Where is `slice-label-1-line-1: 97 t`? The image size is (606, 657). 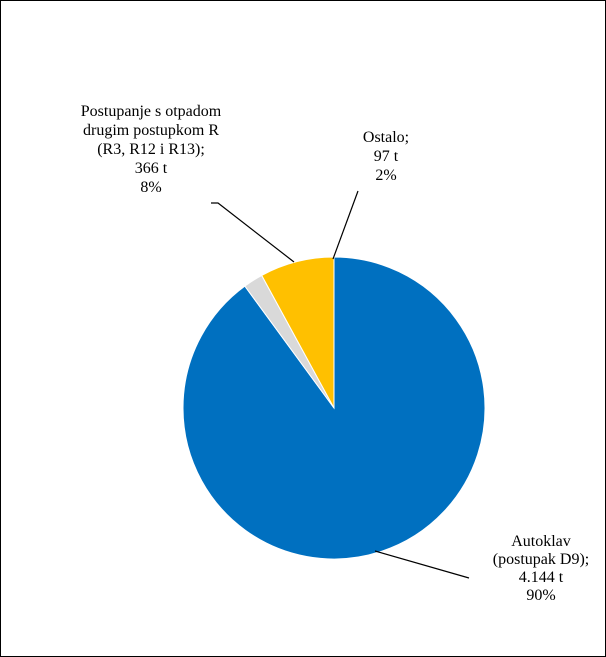
slice-label-1-line-1: 97 t is located at coordinates (386, 156).